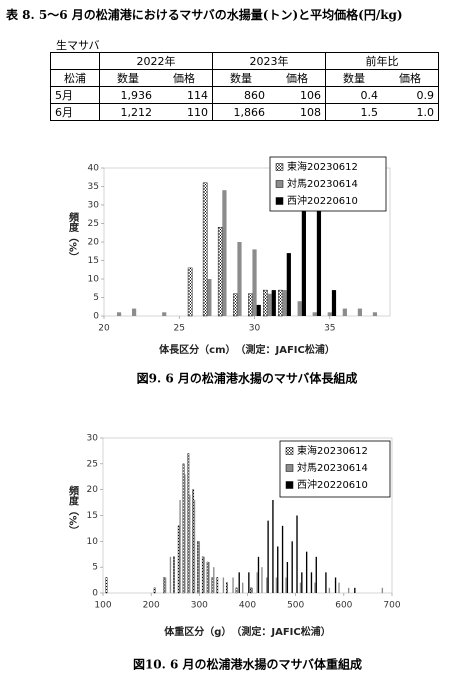 The height and width of the screenshot is (684, 450). Describe the element at coordinates (104, 329) in the screenshot. I see `x-tick-label: 20` at that location.